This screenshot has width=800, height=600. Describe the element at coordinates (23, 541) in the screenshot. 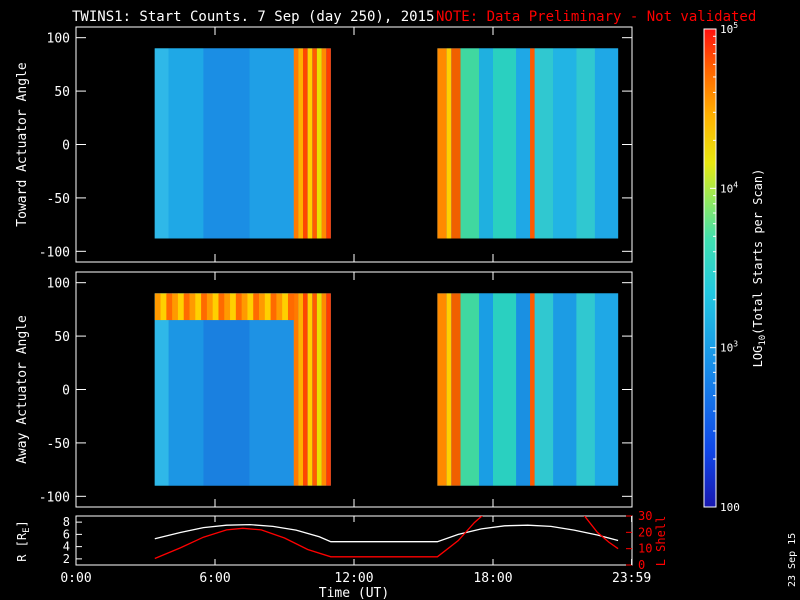

I see `y-axis-label-left: R [RE]` at that location.